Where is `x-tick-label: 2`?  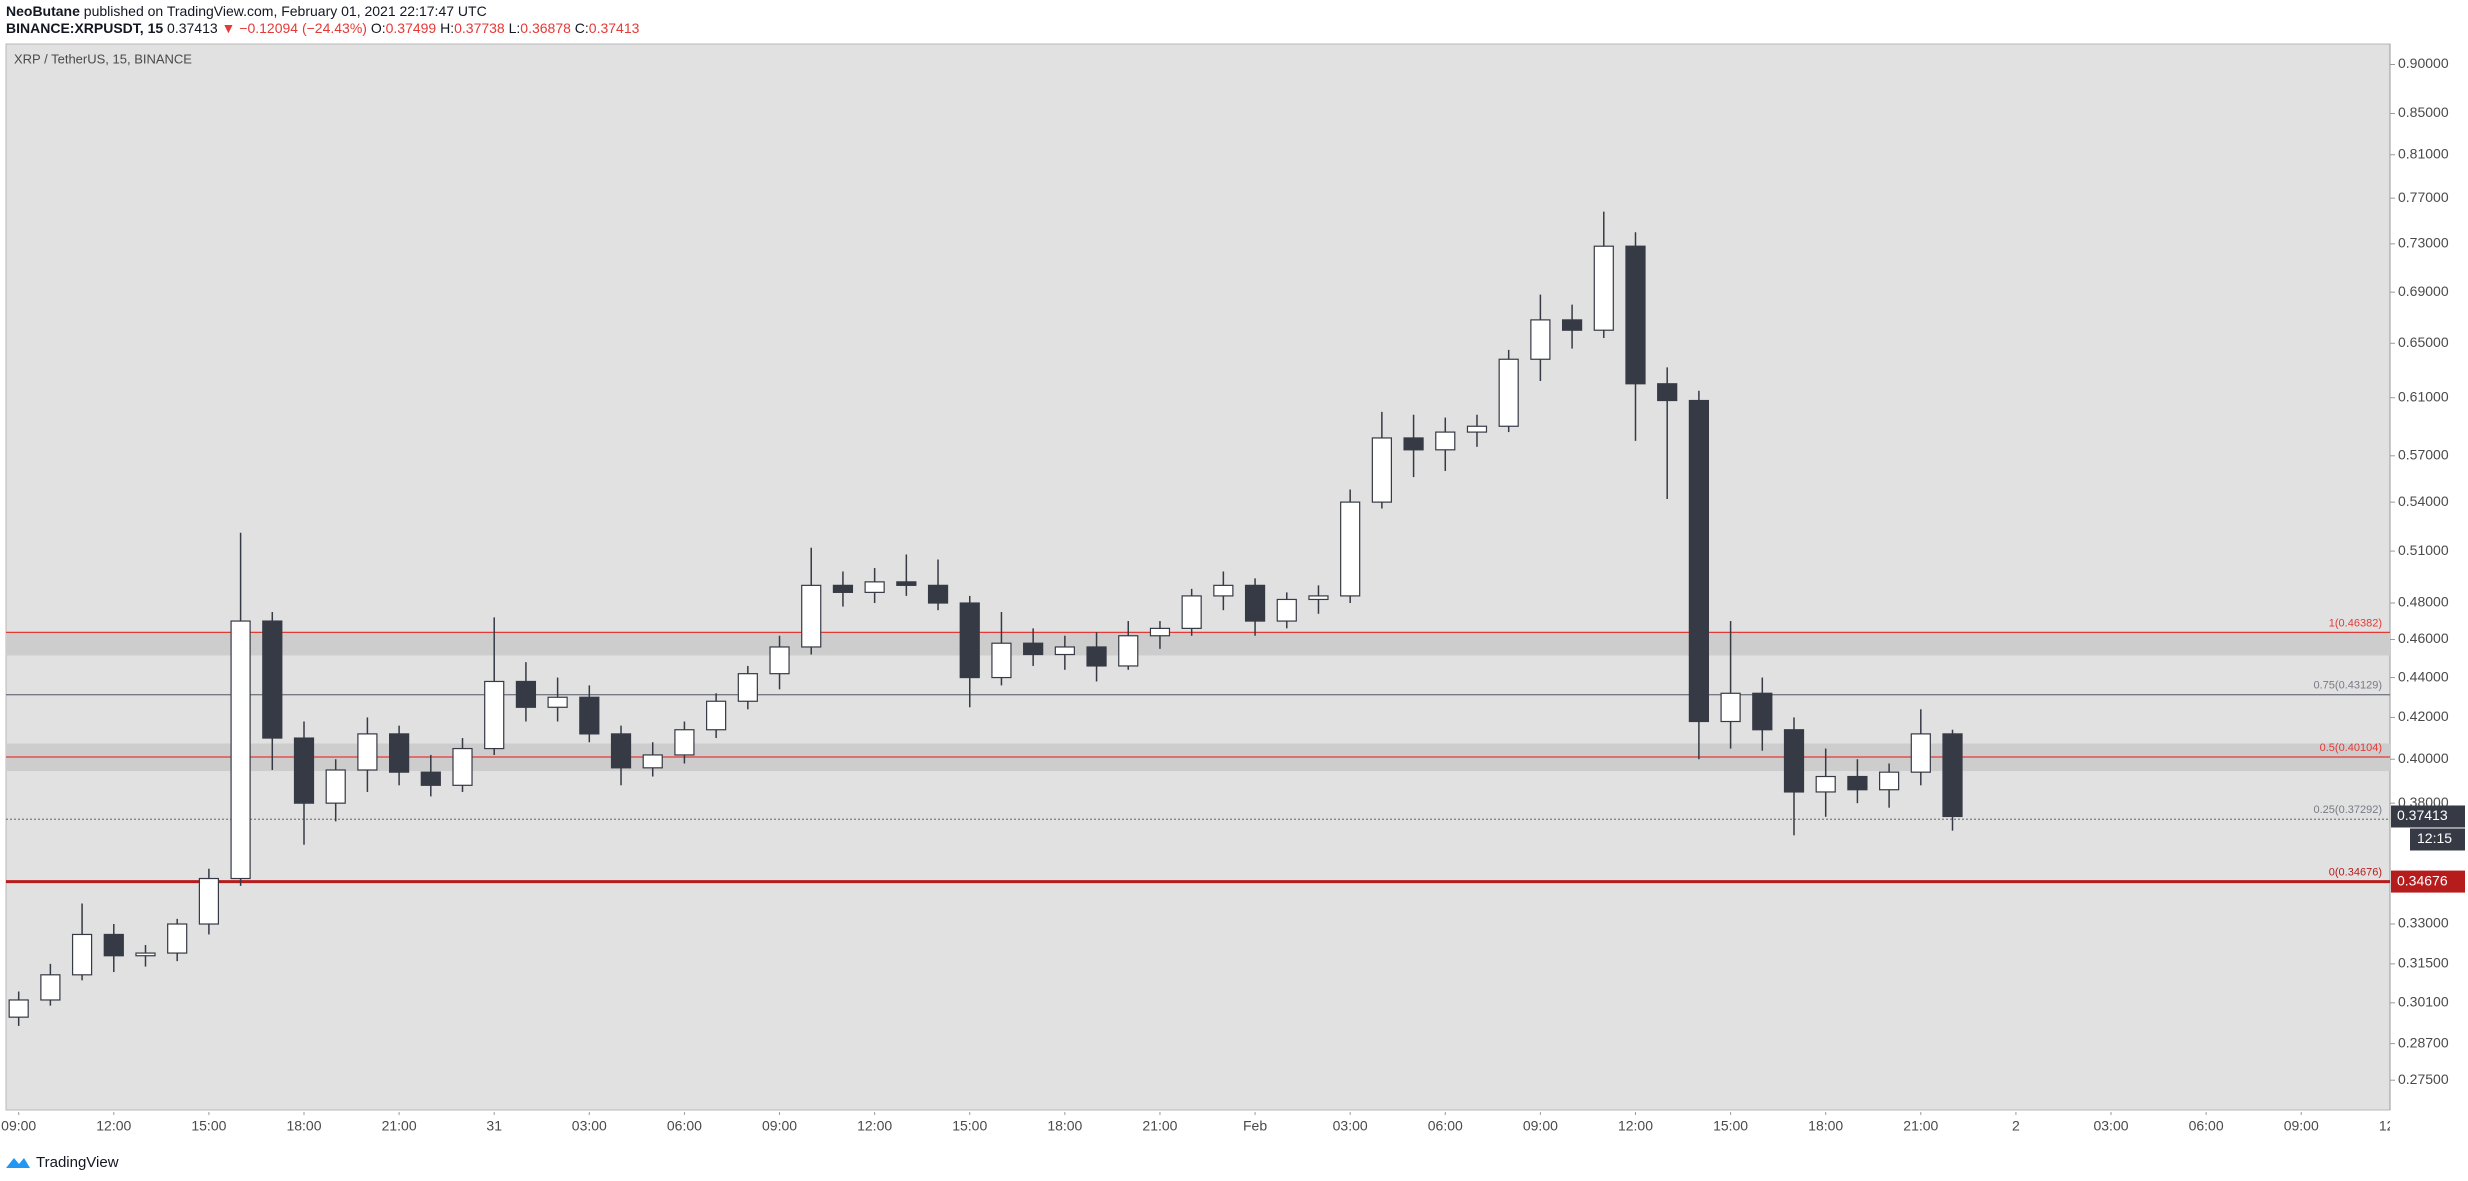 x-tick-label: 2 is located at coordinates (2016, 1126).